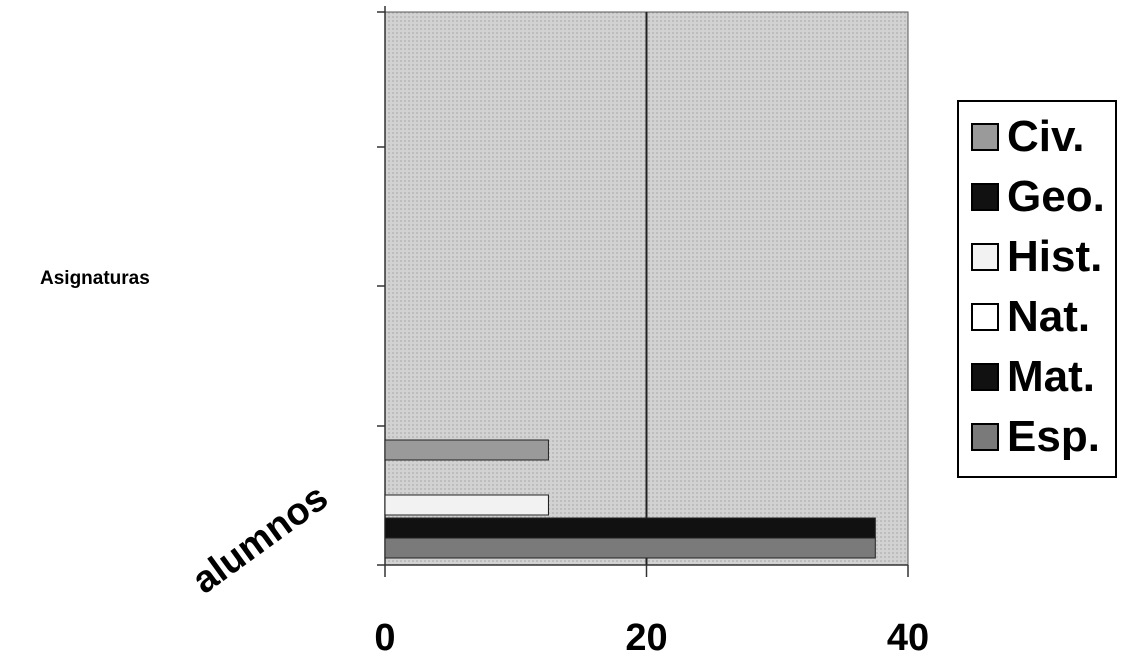  What do you see at coordinates (1037, 289) in the screenshot?
I see `legend: Civ. Geo. Hist. Nat. Mat. Esp.` at bounding box center [1037, 289].